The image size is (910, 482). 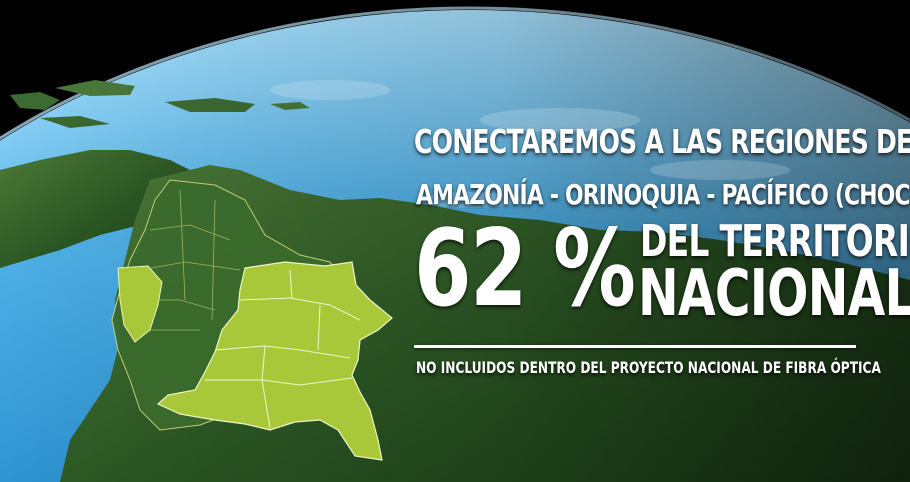 I want to click on region-choco, so click(x=140, y=304).